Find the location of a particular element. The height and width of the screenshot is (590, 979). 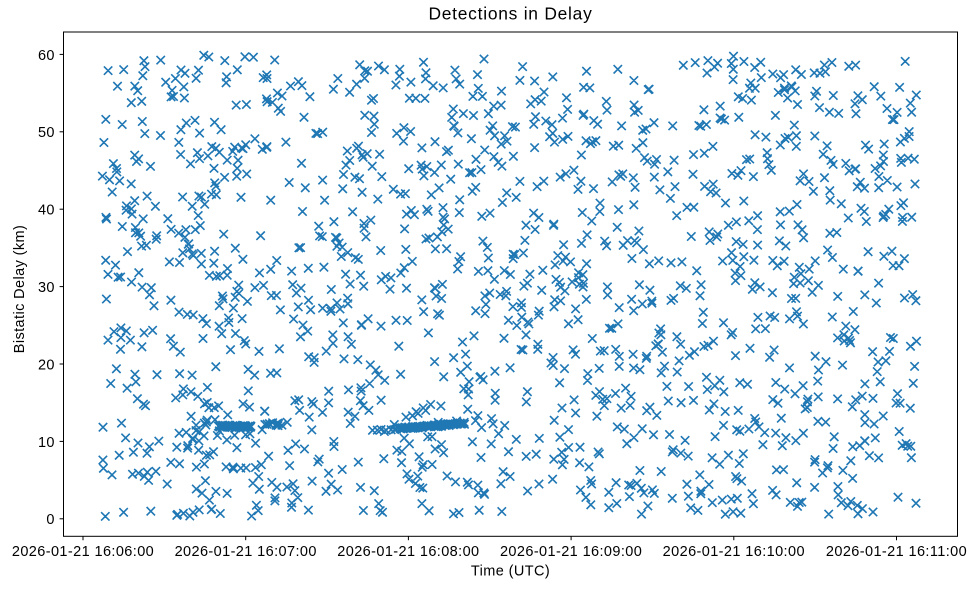

svg-text: 10 is located at coordinates (46, 443).